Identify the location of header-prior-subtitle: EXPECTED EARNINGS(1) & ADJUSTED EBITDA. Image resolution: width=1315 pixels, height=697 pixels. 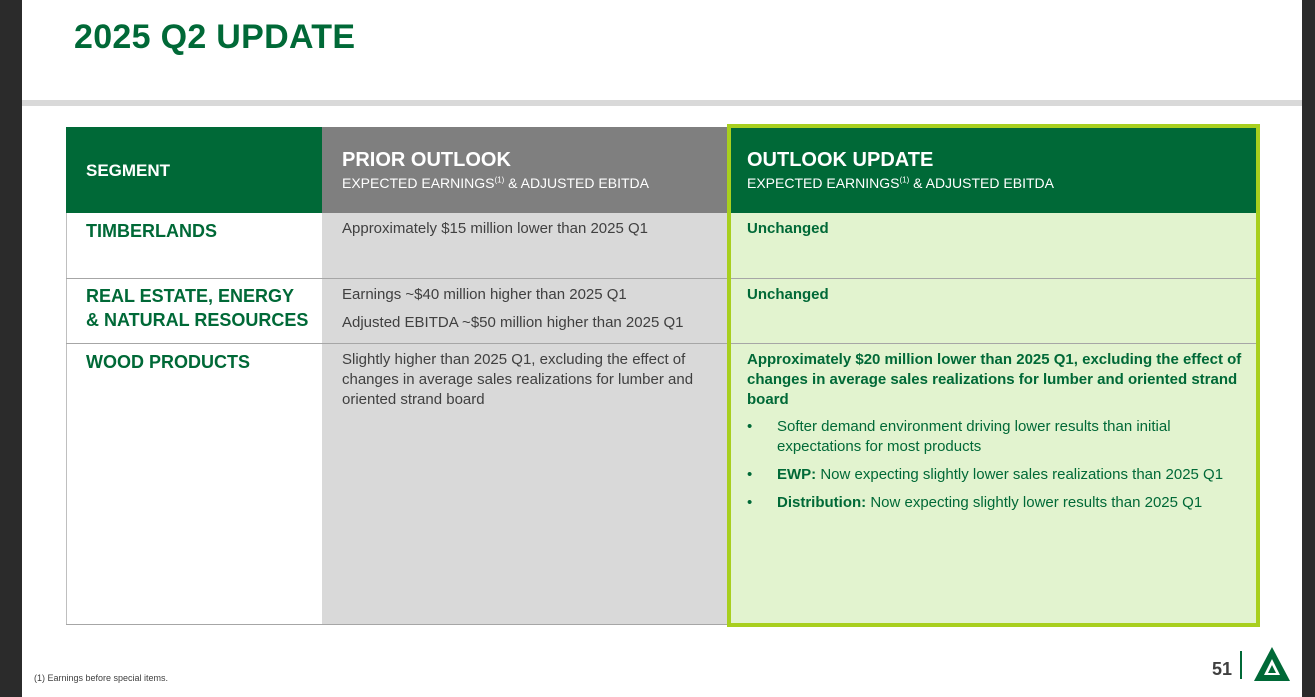
(495, 183).